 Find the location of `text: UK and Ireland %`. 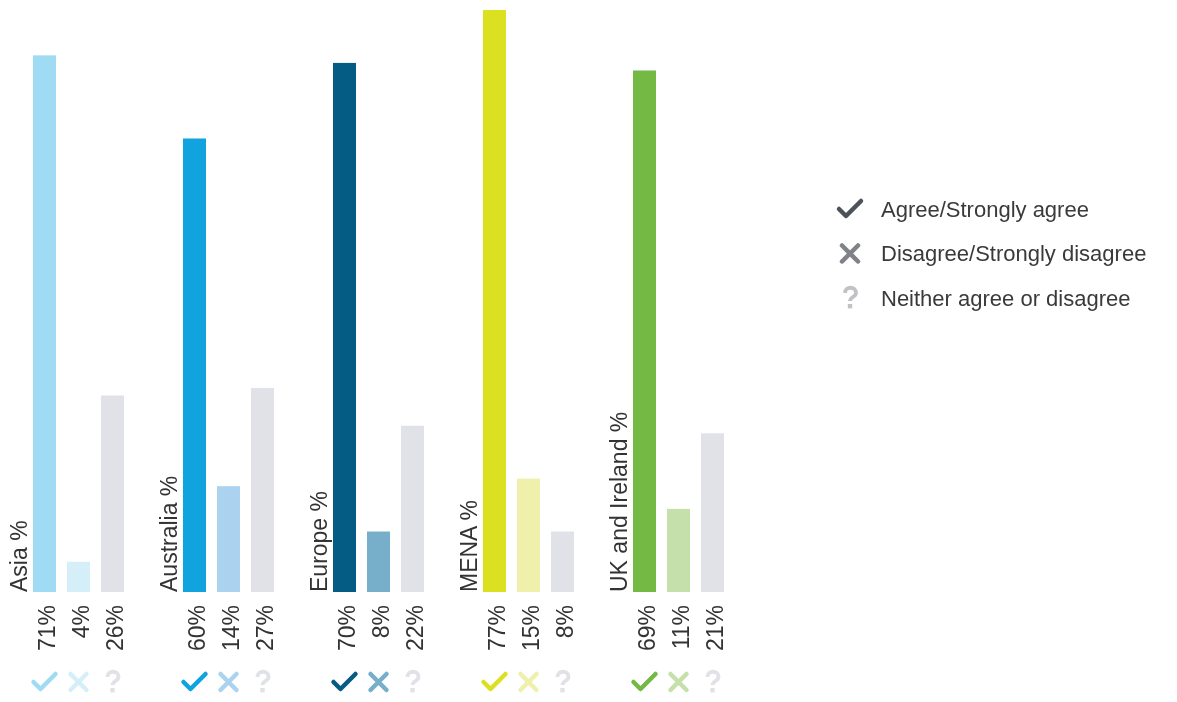

text: UK and Ireland % is located at coordinates (619, 501).